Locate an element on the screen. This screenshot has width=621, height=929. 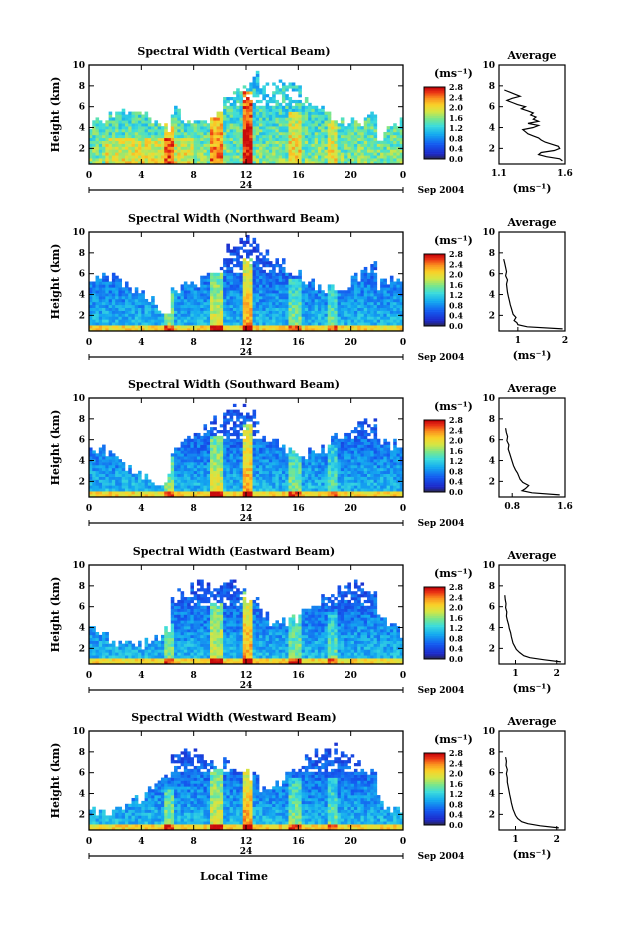
date-label: Sep 2004 is located at coordinates (441, 358).